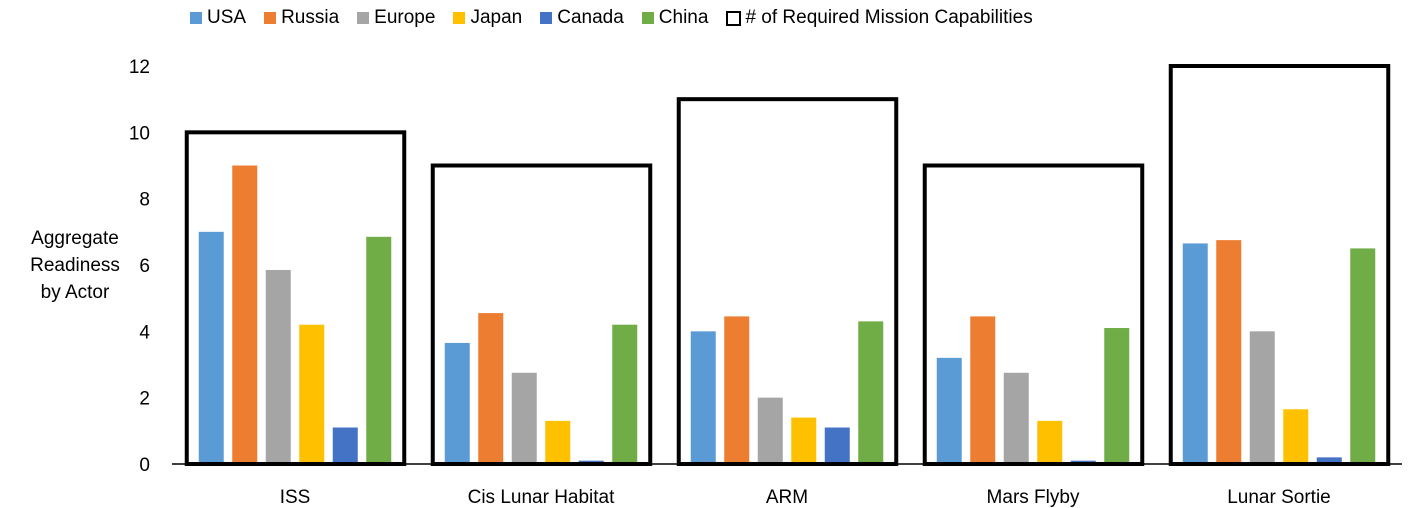 This screenshot has height=508, width=1415. What do you see at coordinates (196, 18) in the screenshot?
I see `legend-swatch-usa` at bounding box center [196, 18].